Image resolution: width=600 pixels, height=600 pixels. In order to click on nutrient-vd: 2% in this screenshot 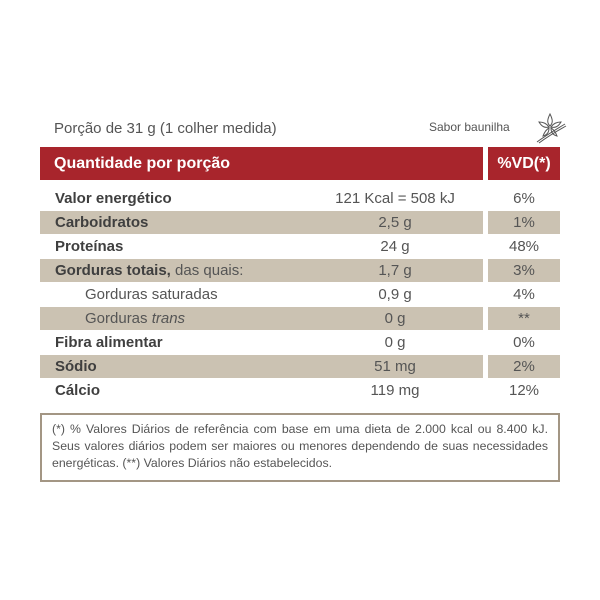, I will do `click(524, 366)`.